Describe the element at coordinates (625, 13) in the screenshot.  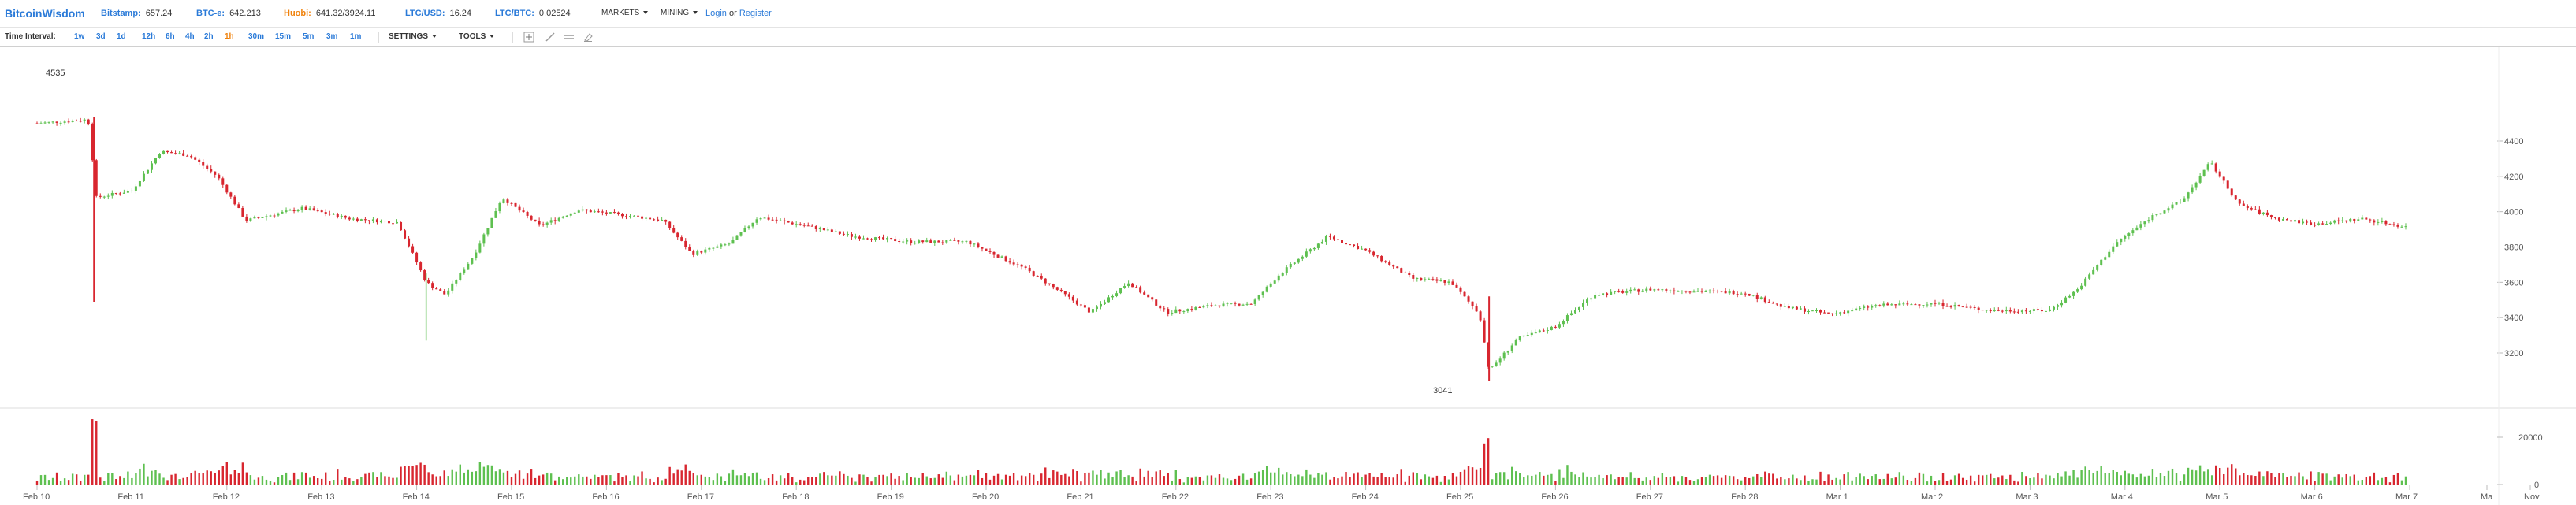
I see `markets-menu: MARKETS` at that location.